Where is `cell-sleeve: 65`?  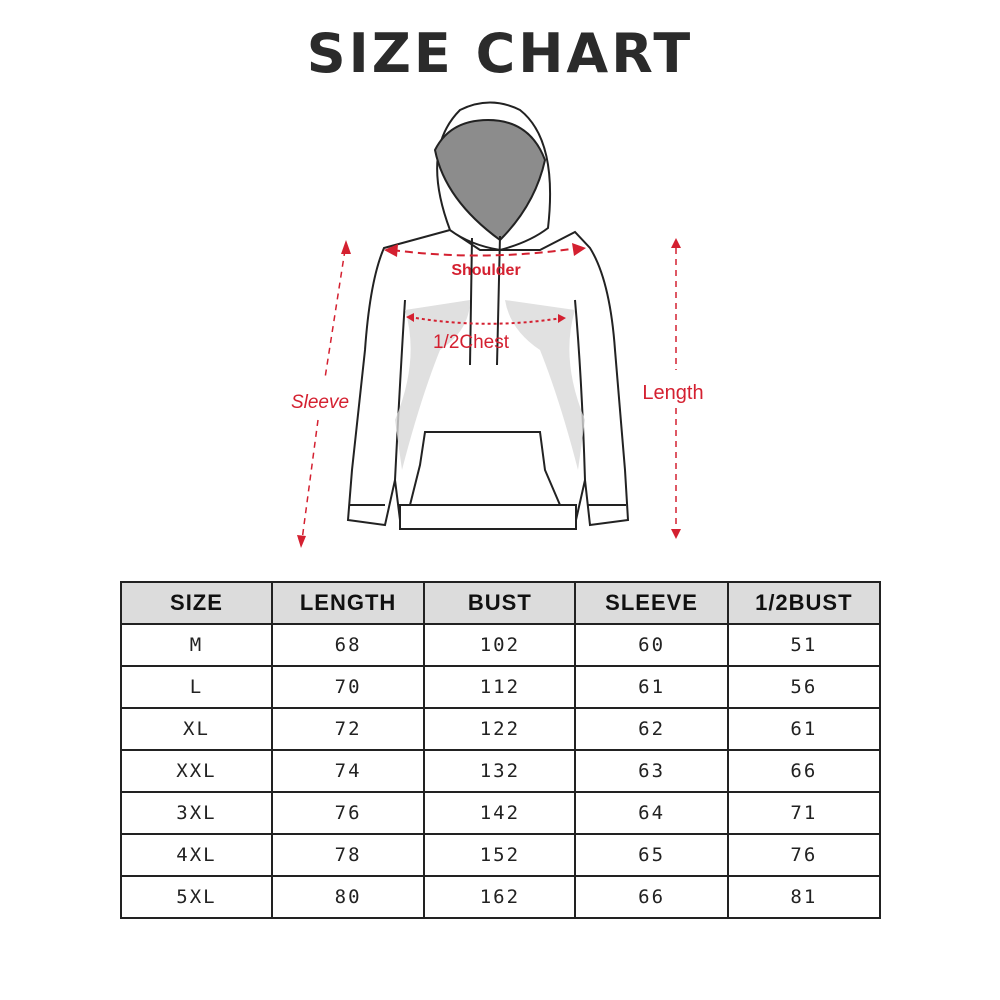
cell-sleeve: 65 is located at coordinates (651, 855).